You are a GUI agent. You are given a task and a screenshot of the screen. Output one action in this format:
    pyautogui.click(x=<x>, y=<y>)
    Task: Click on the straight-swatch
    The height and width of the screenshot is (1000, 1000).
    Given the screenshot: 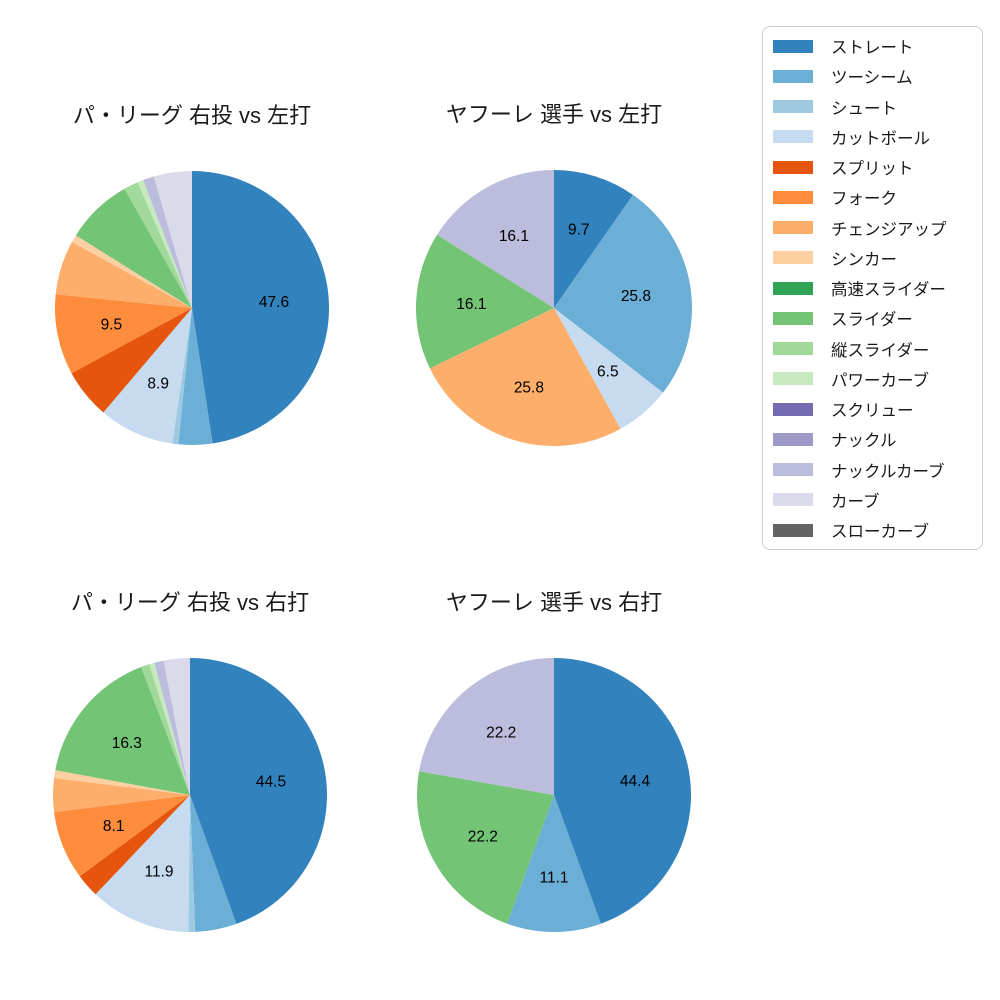 What is the action you would take?
    pyautogui.click(x=793, y=46)
    